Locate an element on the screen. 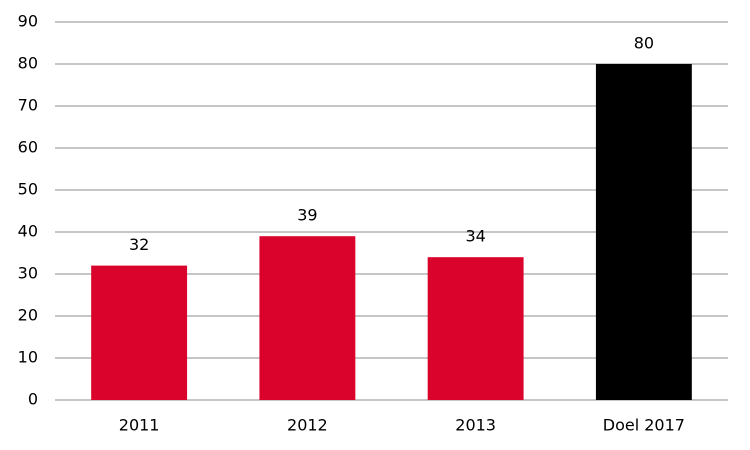  x-tick-label: 2013 is located at coordinates (475, 425).